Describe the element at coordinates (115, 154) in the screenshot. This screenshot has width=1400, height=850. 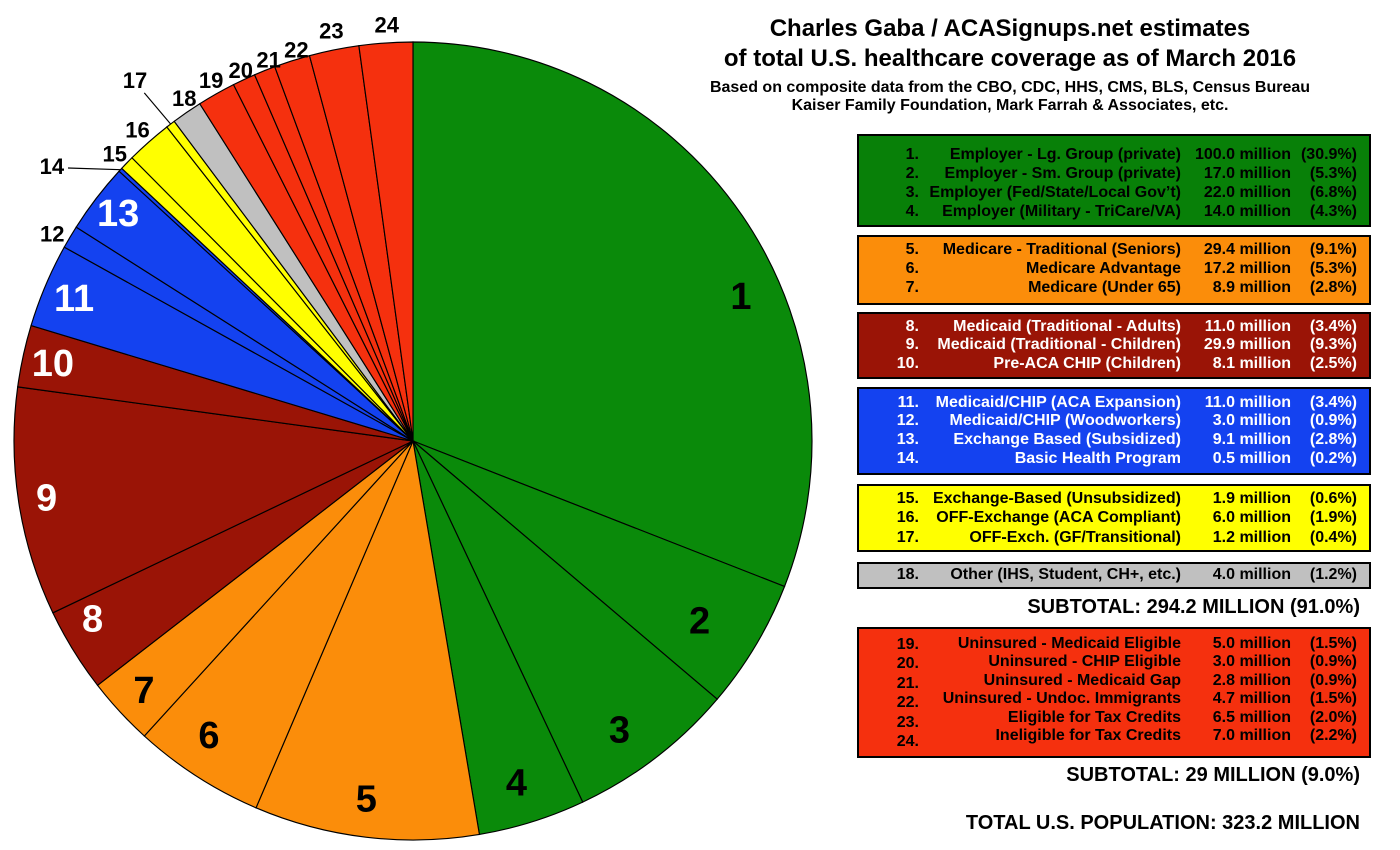
I see `svg-text: 15` at that location.